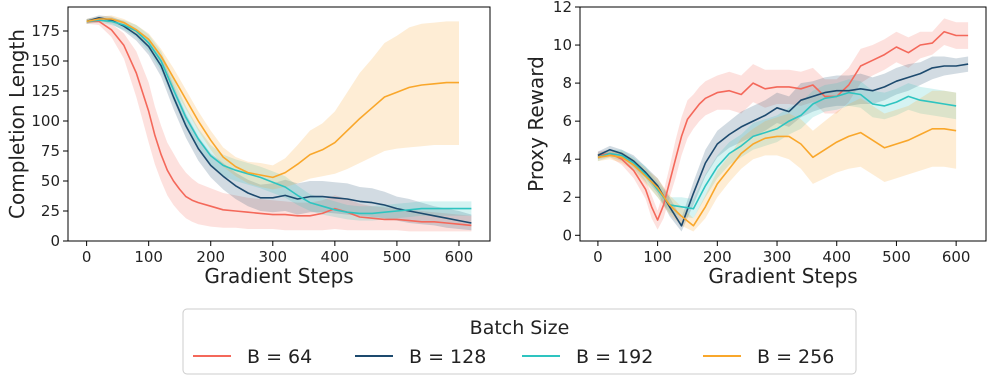 This screenshot has height=382, width=993. What do you see at coordinates (513, 357) in the screenshot?
I see `legend-entries: B = 64 B = 128 B = 192 B = 256` at bounding box center [513, 357].